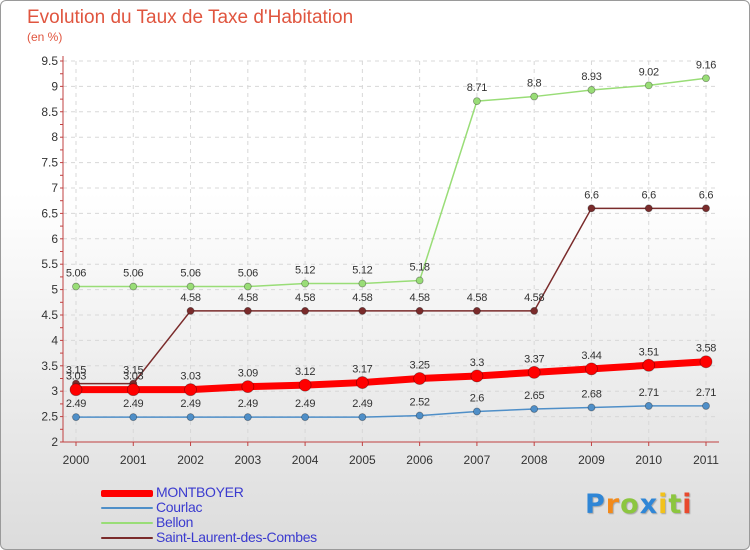 This screenshot has width=750, height=550. I want to click on y-tick-label: 4, so click(54, 340).